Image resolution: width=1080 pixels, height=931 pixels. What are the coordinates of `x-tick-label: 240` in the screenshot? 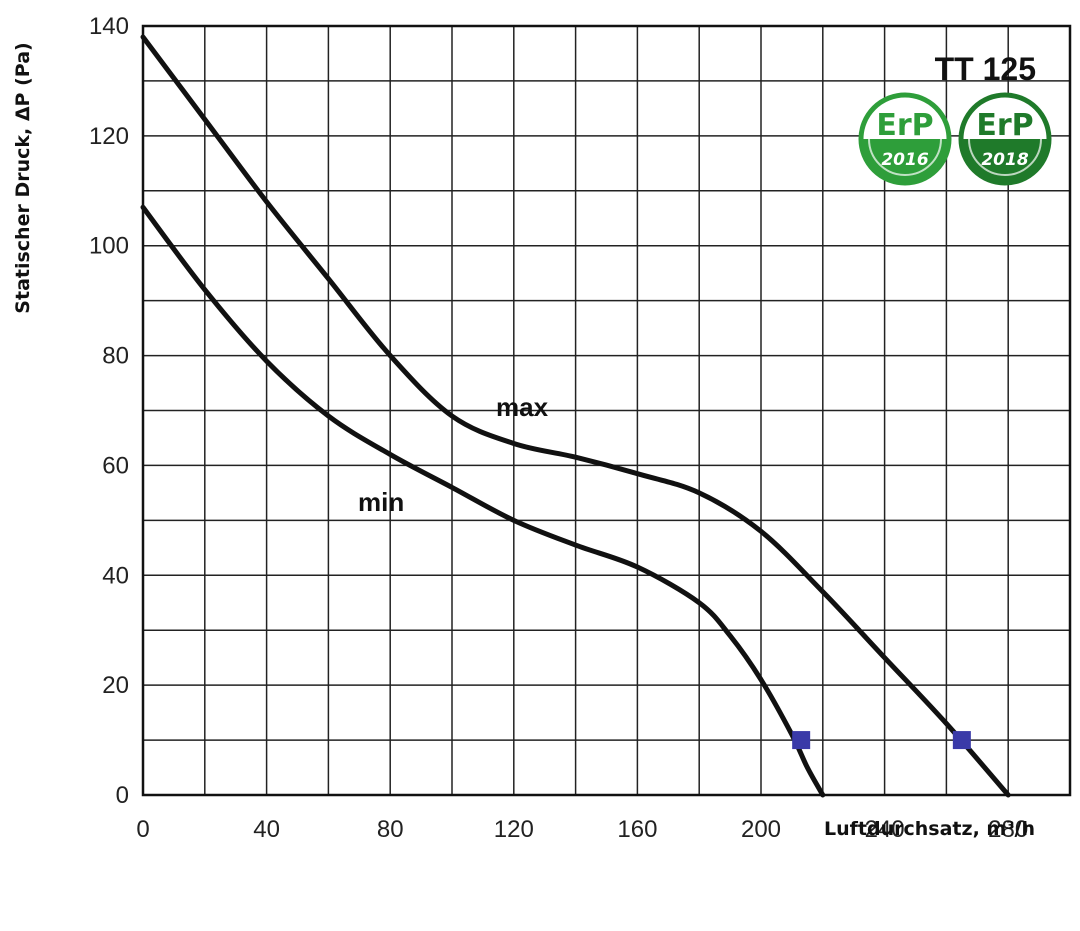 It's located at (885, 829).